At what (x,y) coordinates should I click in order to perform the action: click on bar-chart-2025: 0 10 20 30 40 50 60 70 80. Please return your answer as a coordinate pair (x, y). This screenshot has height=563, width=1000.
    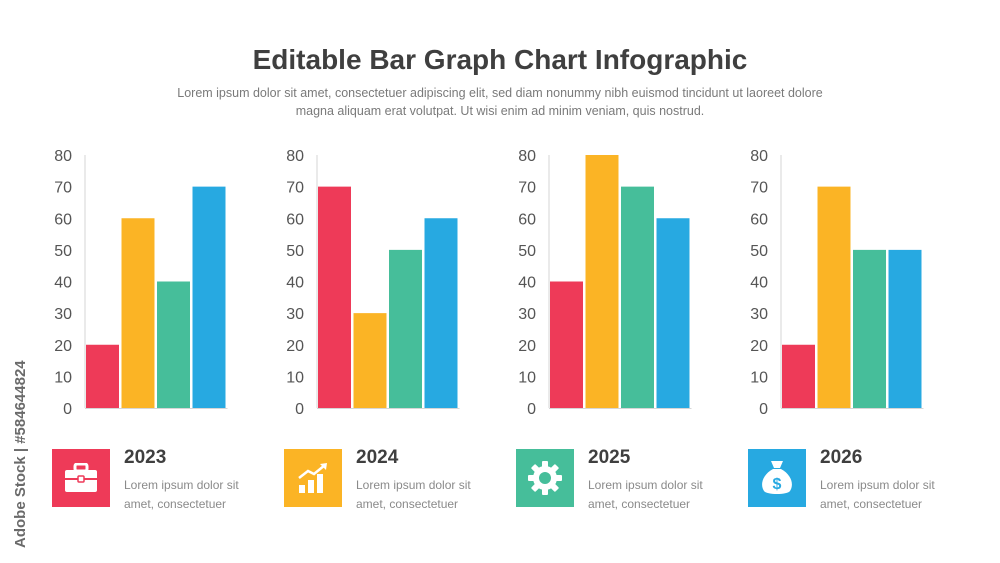
    Looking at the image, I should click on (605, 283).